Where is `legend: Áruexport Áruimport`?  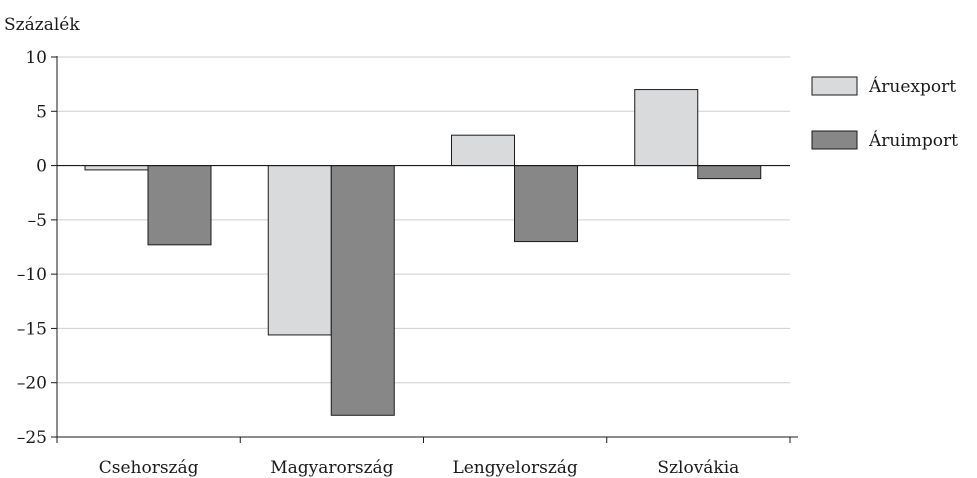
legend: Áruexport Áruimport is located at coordinates (884, 113).